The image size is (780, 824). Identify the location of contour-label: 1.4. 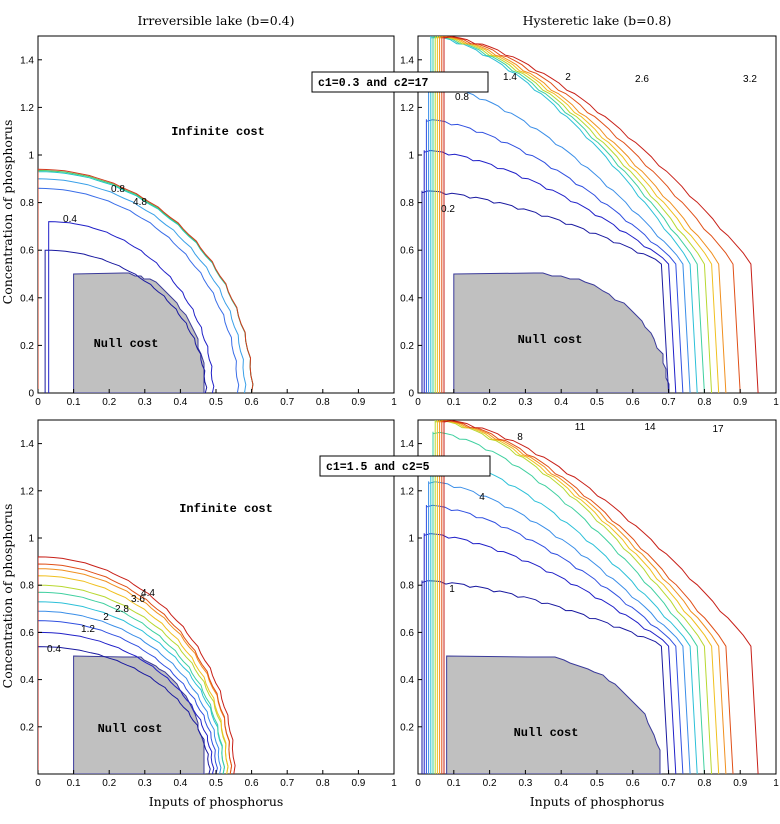
(510, 77).